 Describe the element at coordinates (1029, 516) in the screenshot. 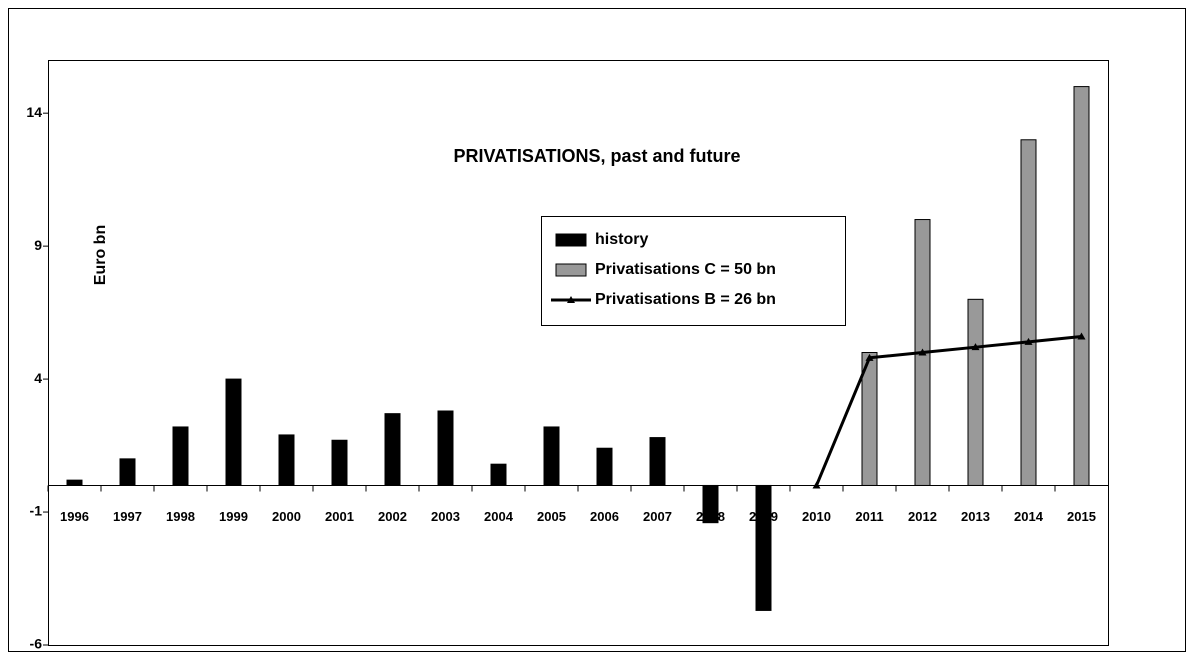

I see `x-tick-label: 2014` at that location.